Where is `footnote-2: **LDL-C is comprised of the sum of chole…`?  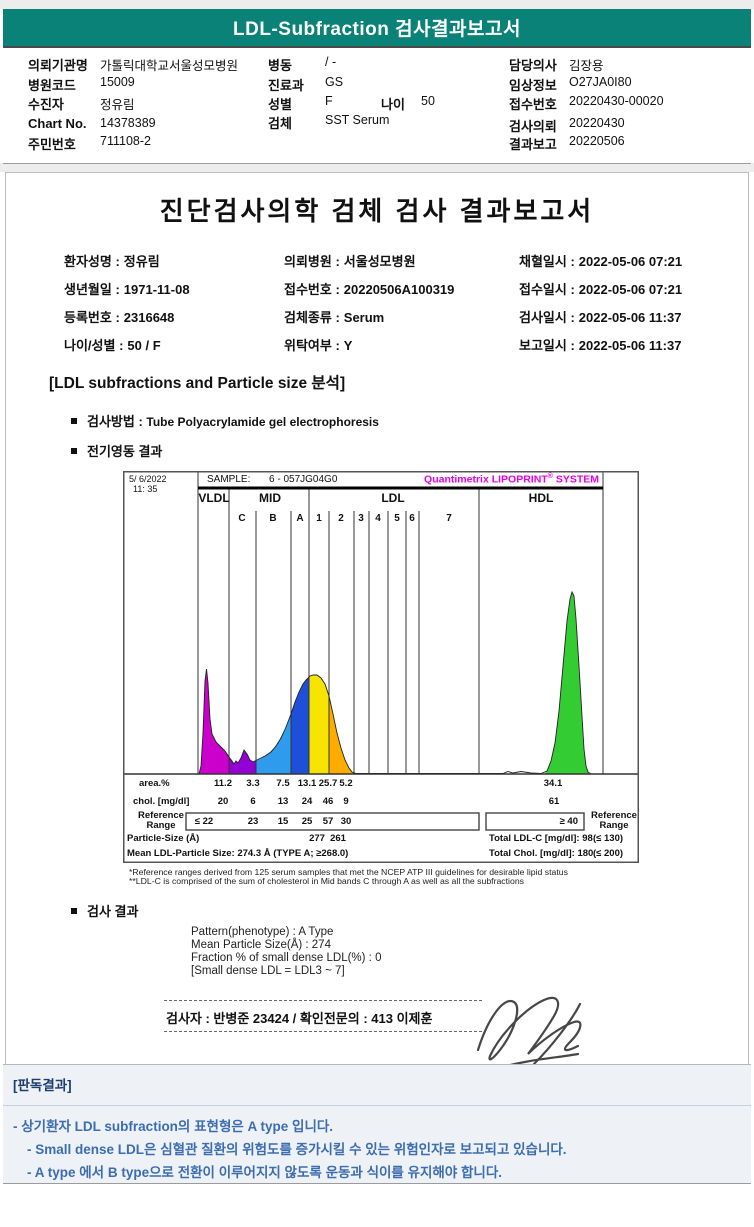
footnote-2: **LDL-C is comprised of the sum of chole… is located at coordinates (326, 881).